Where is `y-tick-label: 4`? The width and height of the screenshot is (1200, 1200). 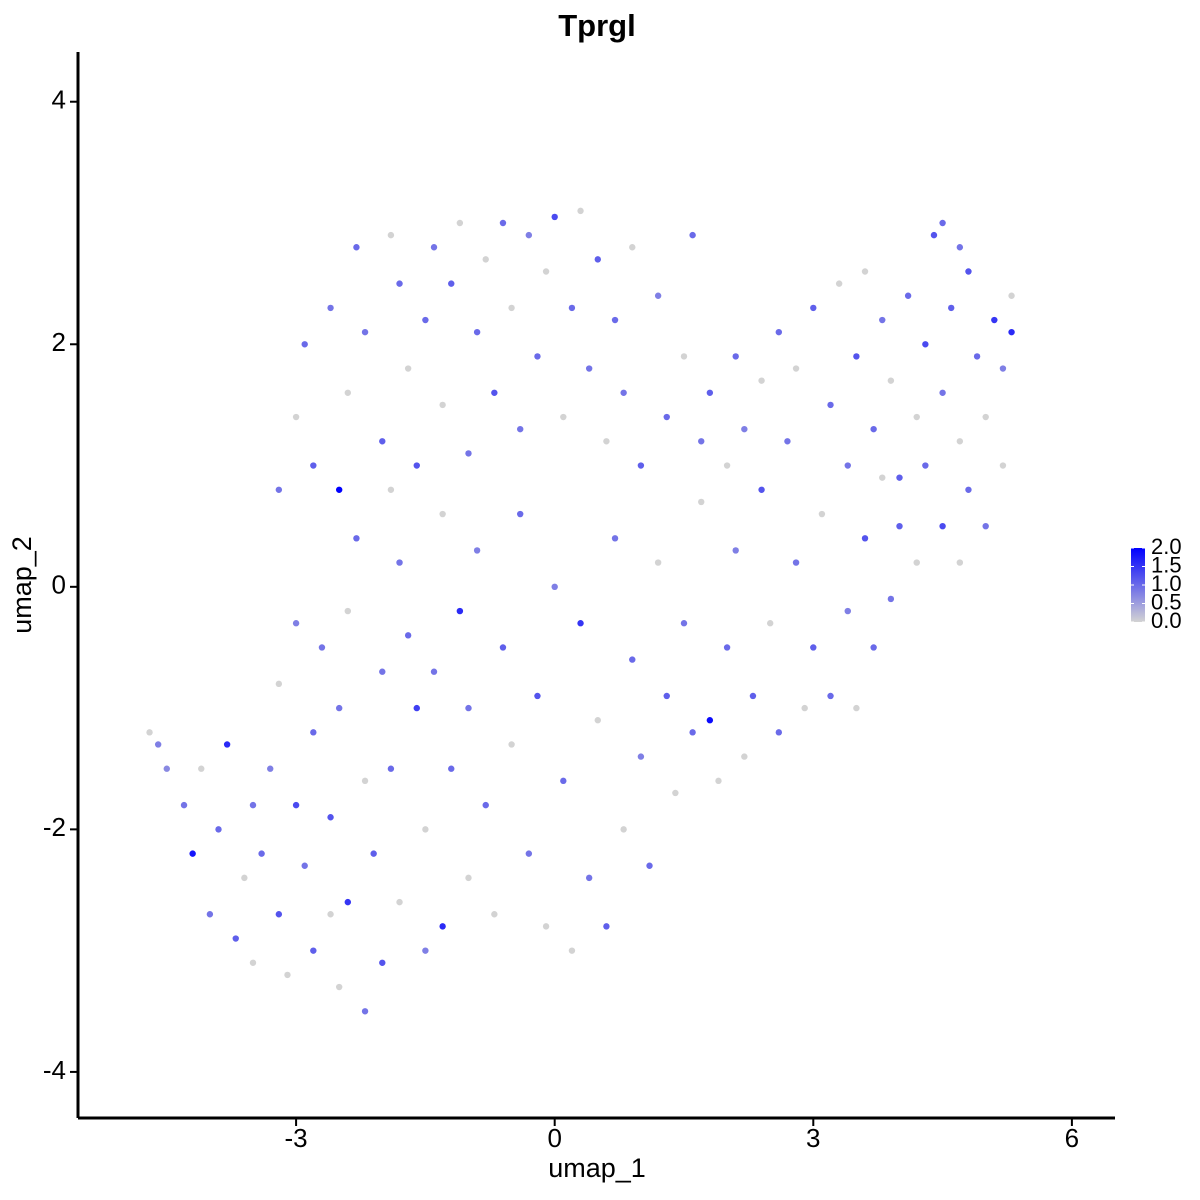
y-tick-label: 4 is located at coordinates (59, 100).